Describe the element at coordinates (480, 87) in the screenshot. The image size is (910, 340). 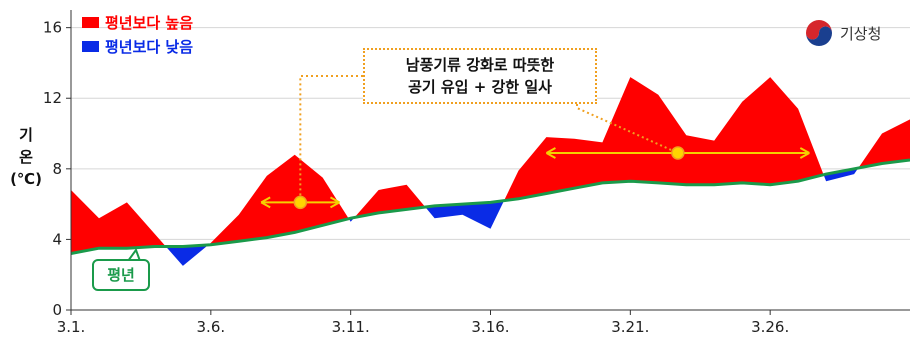
I see `annotation-line: 공기 유입 + 강한 일사` at that location.